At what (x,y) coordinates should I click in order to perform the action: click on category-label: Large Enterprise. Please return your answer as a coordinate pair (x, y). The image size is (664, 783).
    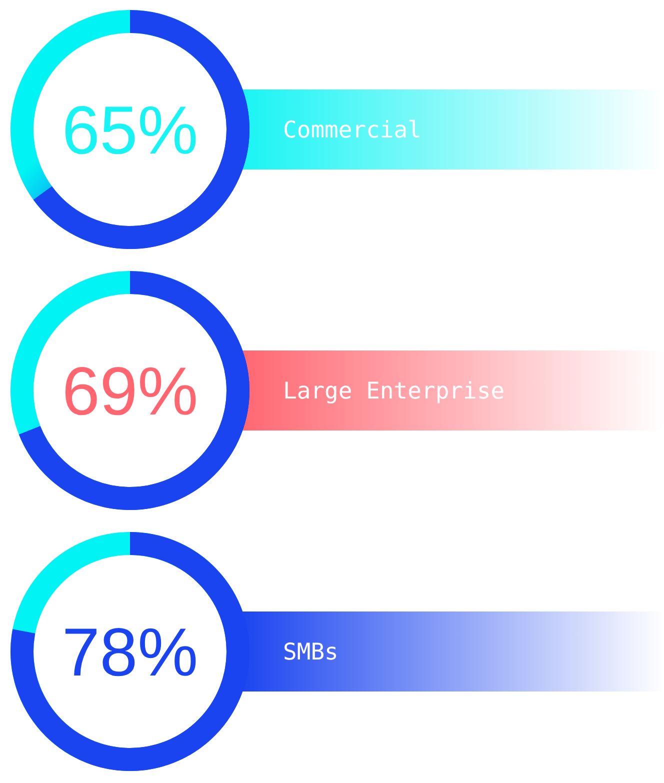
    Looking at the image, I should click on (394, 391).